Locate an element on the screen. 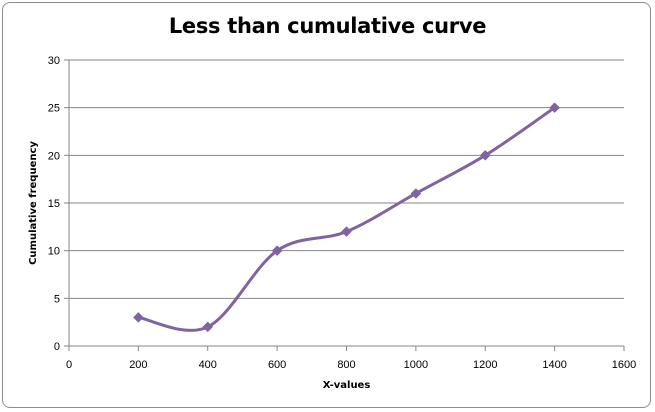 The image size is (655, 412). x-tick-label: 1200 is located at coordinates (485, 365).